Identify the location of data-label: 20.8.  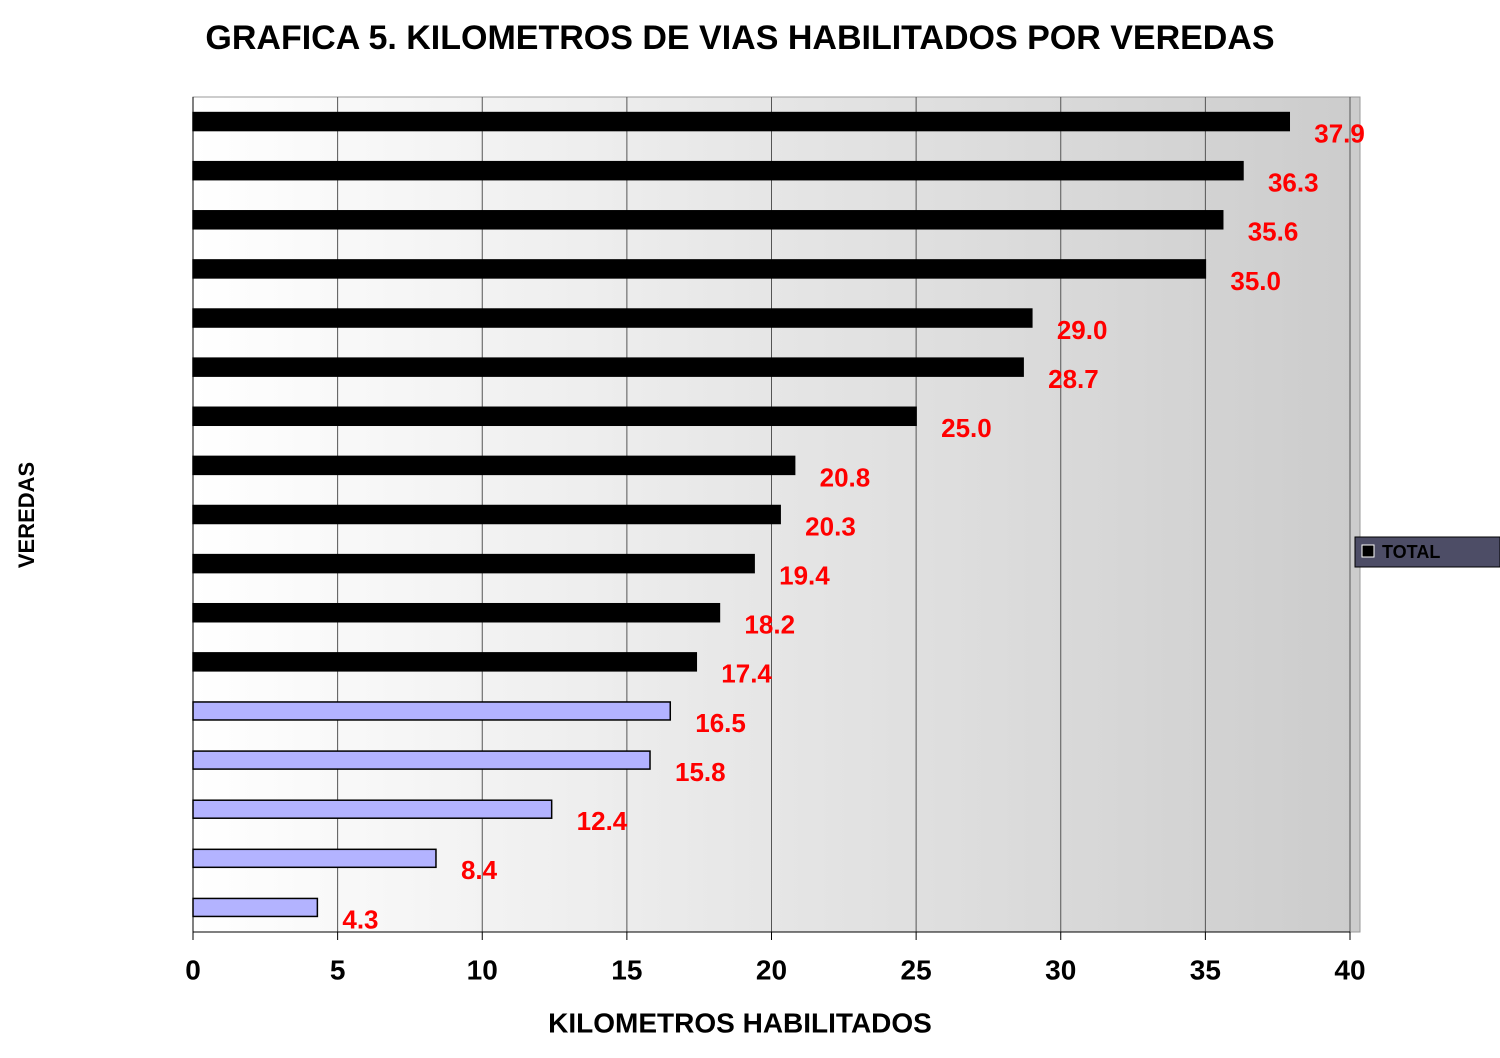
(845, 477).